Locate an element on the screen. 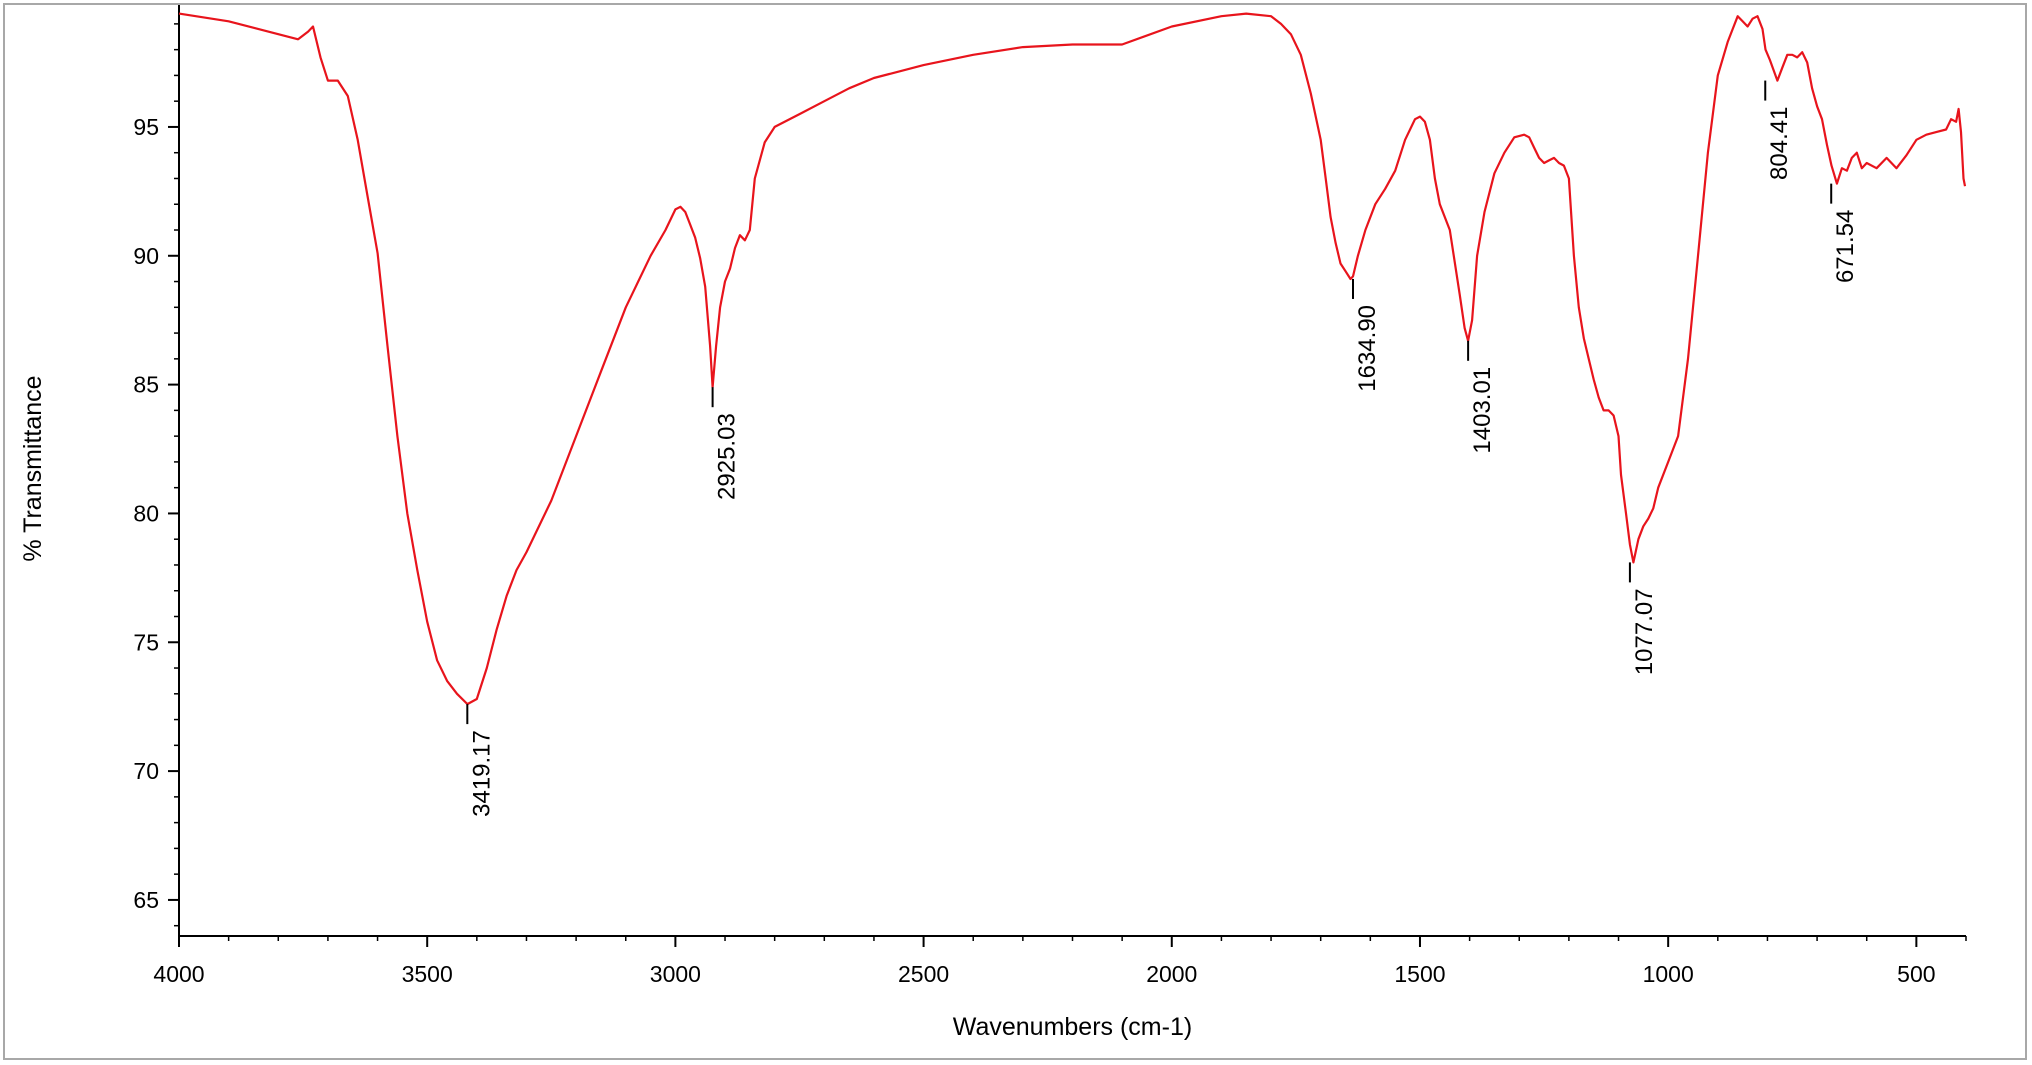 This screenshot has width=2032, height=1065. y-tick-label: 85 is located at coordinates (146, 385).